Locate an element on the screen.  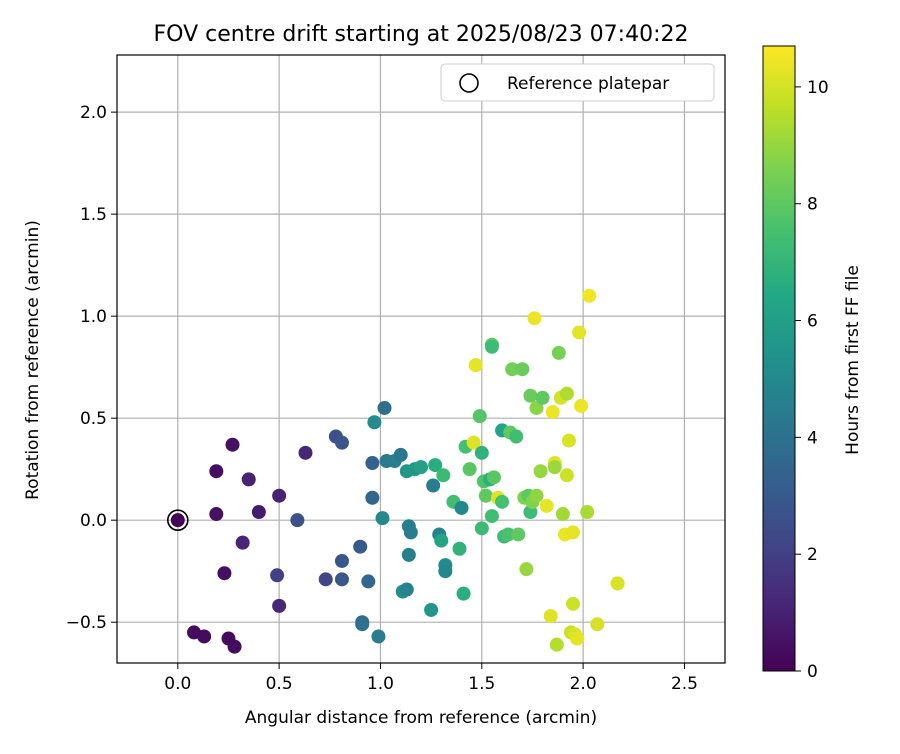
reference-marker is located at coordinates (178, 520).